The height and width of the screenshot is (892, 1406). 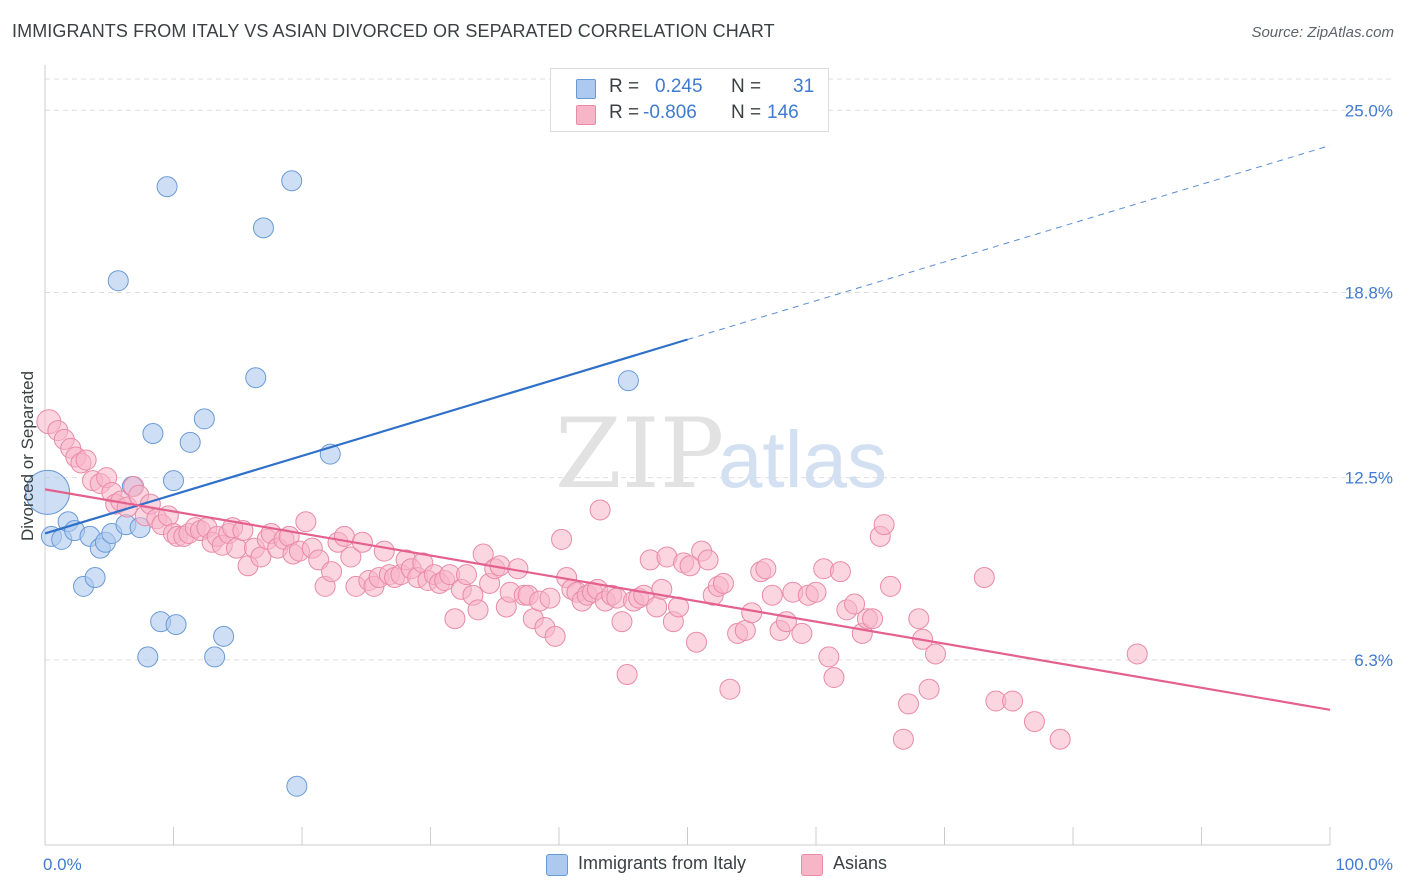 What do you see at coordinates (1364, 864) in the screenshot?
I see `x-tick-label-max: 100.0%` at bounding box center [1364, 864].